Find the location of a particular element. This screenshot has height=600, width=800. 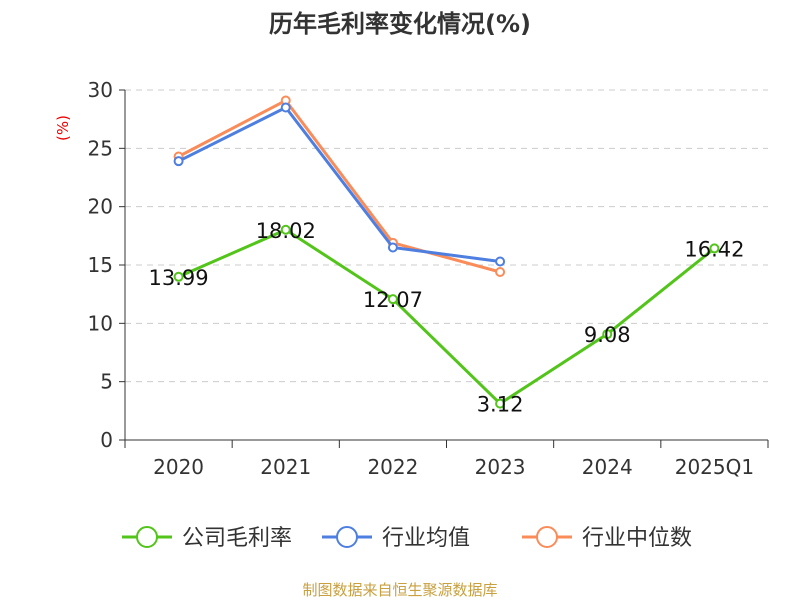

data-label: 18.02 is located at coordinates (286, 231).